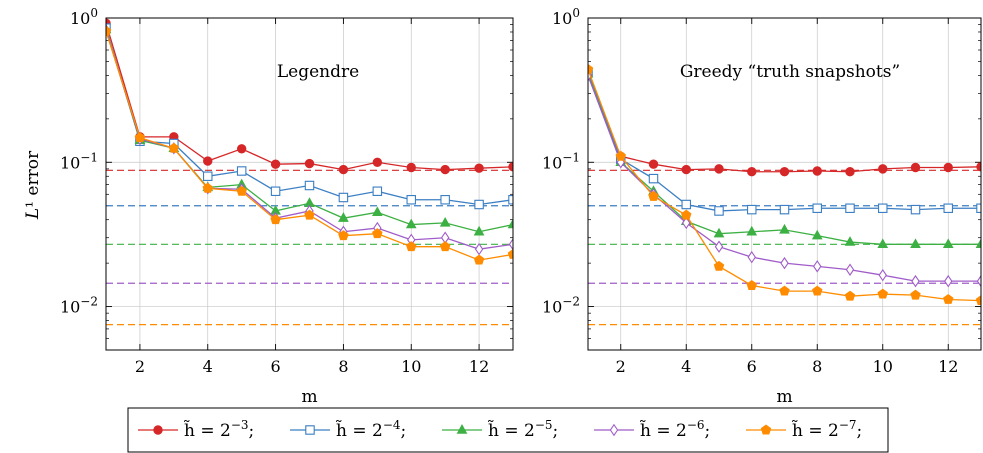  Describe the element at coordinates (371, 429) in the screenshot. I see `legend-label: h̃ = 2−4;` at that location.